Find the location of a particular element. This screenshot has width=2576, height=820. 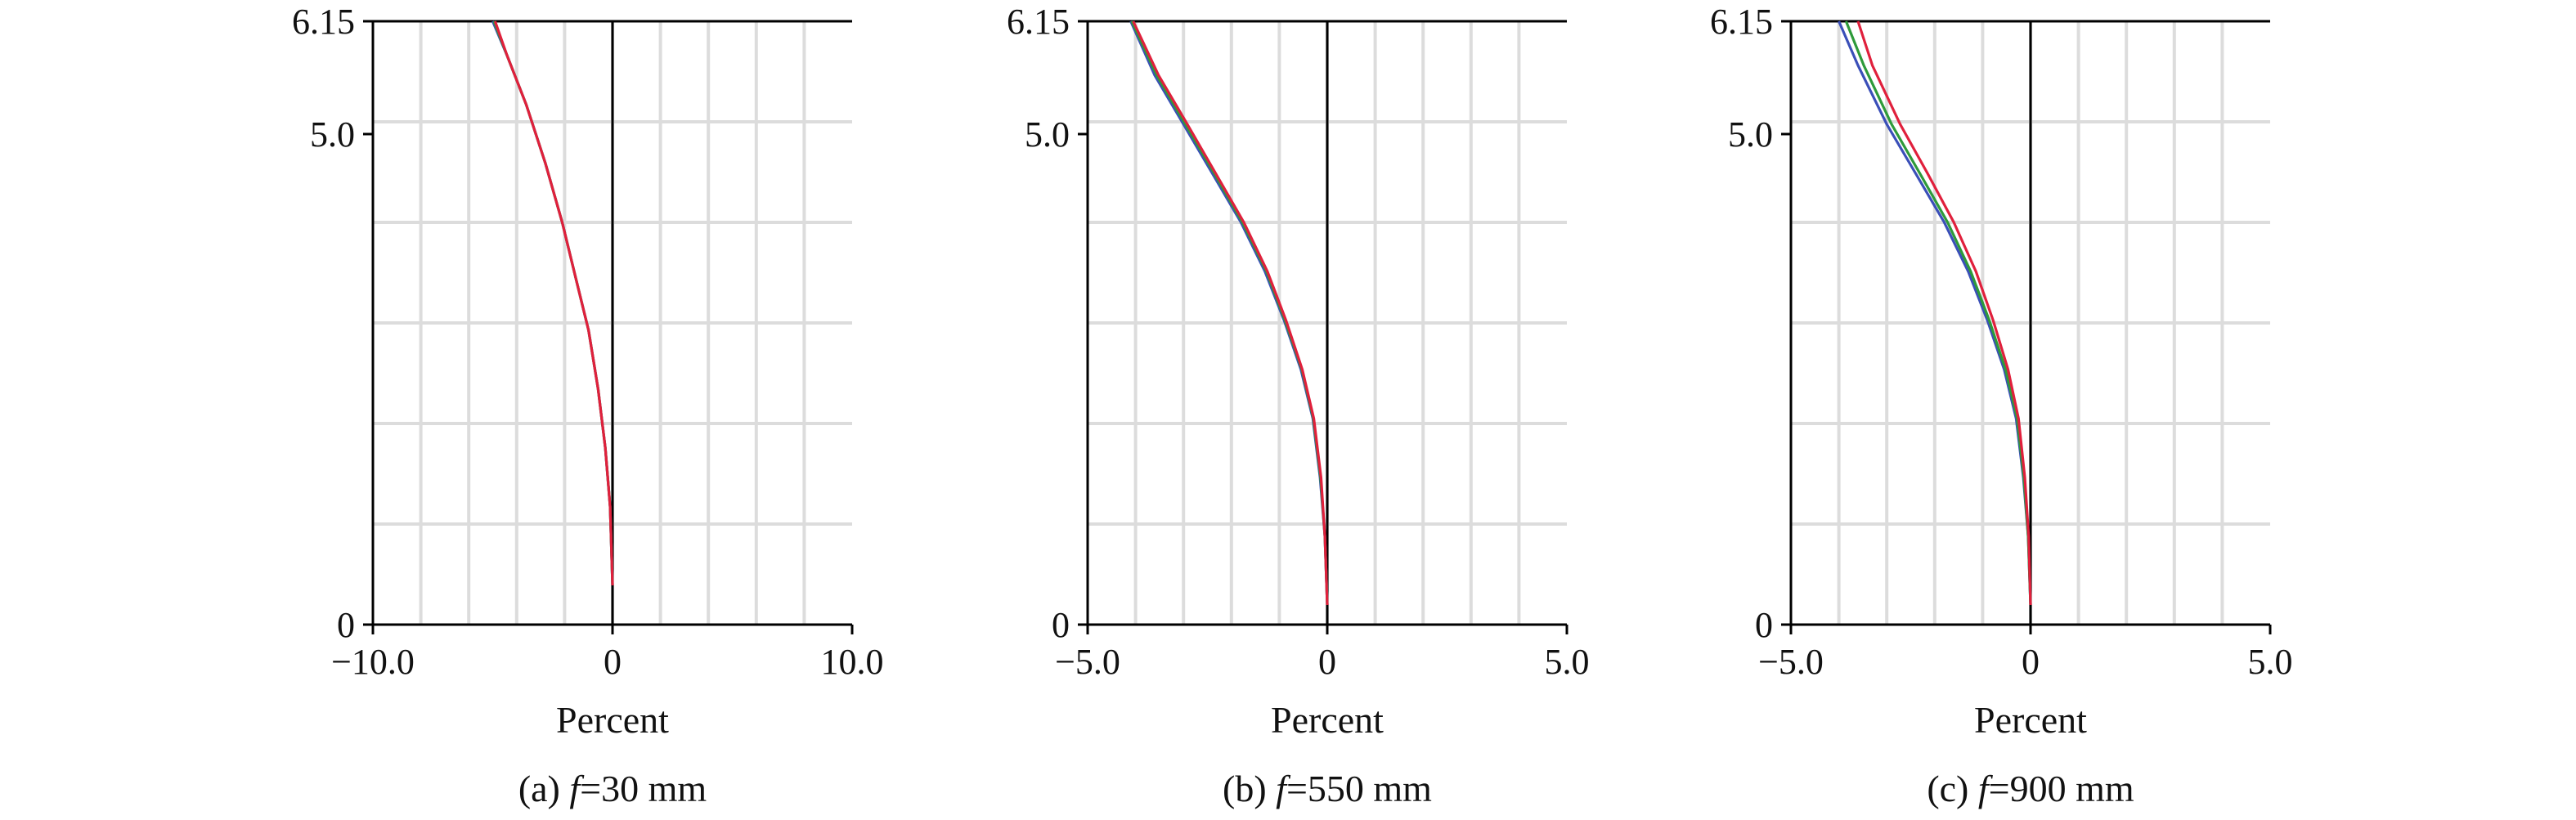

panel-caption: (b) f=550 mm is located at coordinates (1327, 788).